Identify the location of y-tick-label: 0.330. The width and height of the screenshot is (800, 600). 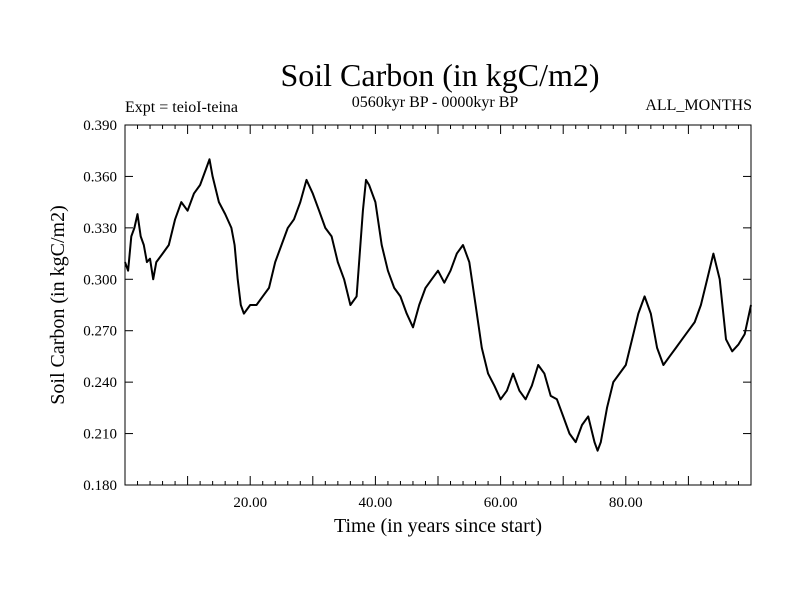
(100, 229).